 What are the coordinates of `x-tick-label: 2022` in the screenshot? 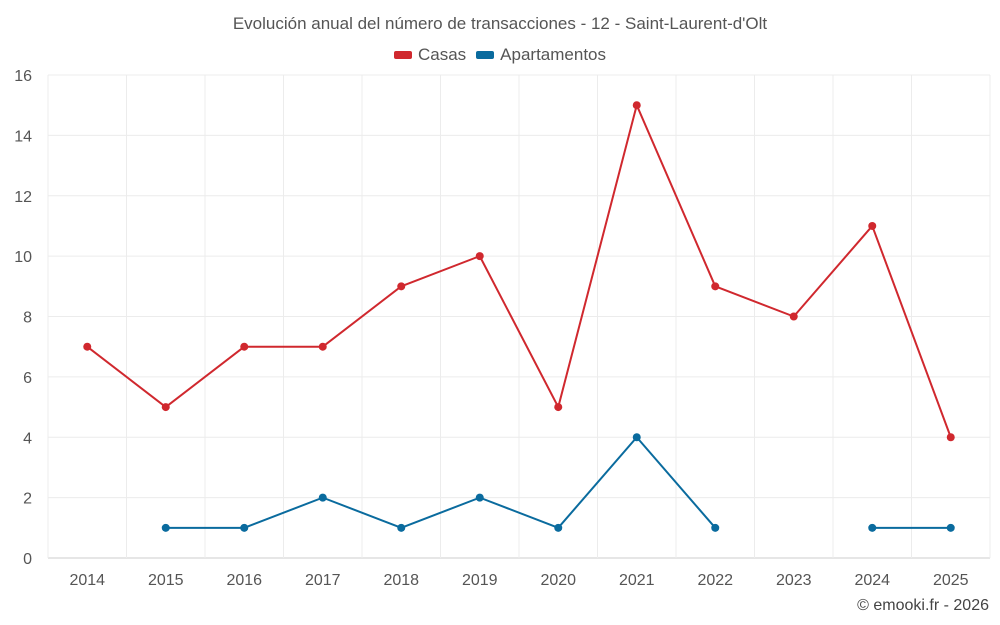 It's located at (715, 580).